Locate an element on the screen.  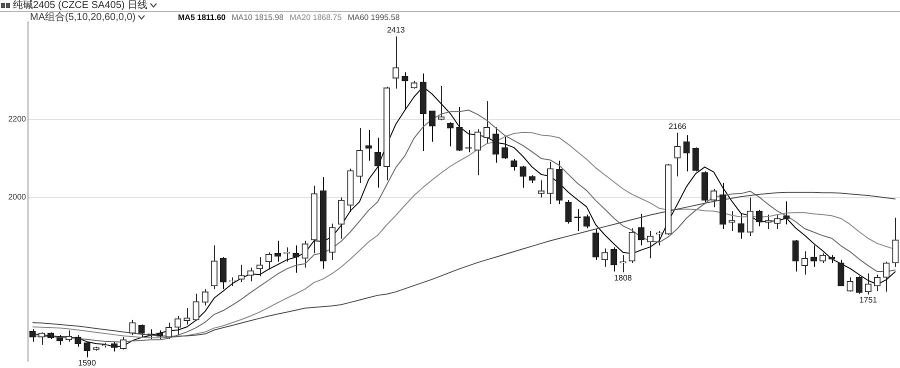
text: MA60 1995.58 is located at coordinates (374, 17).